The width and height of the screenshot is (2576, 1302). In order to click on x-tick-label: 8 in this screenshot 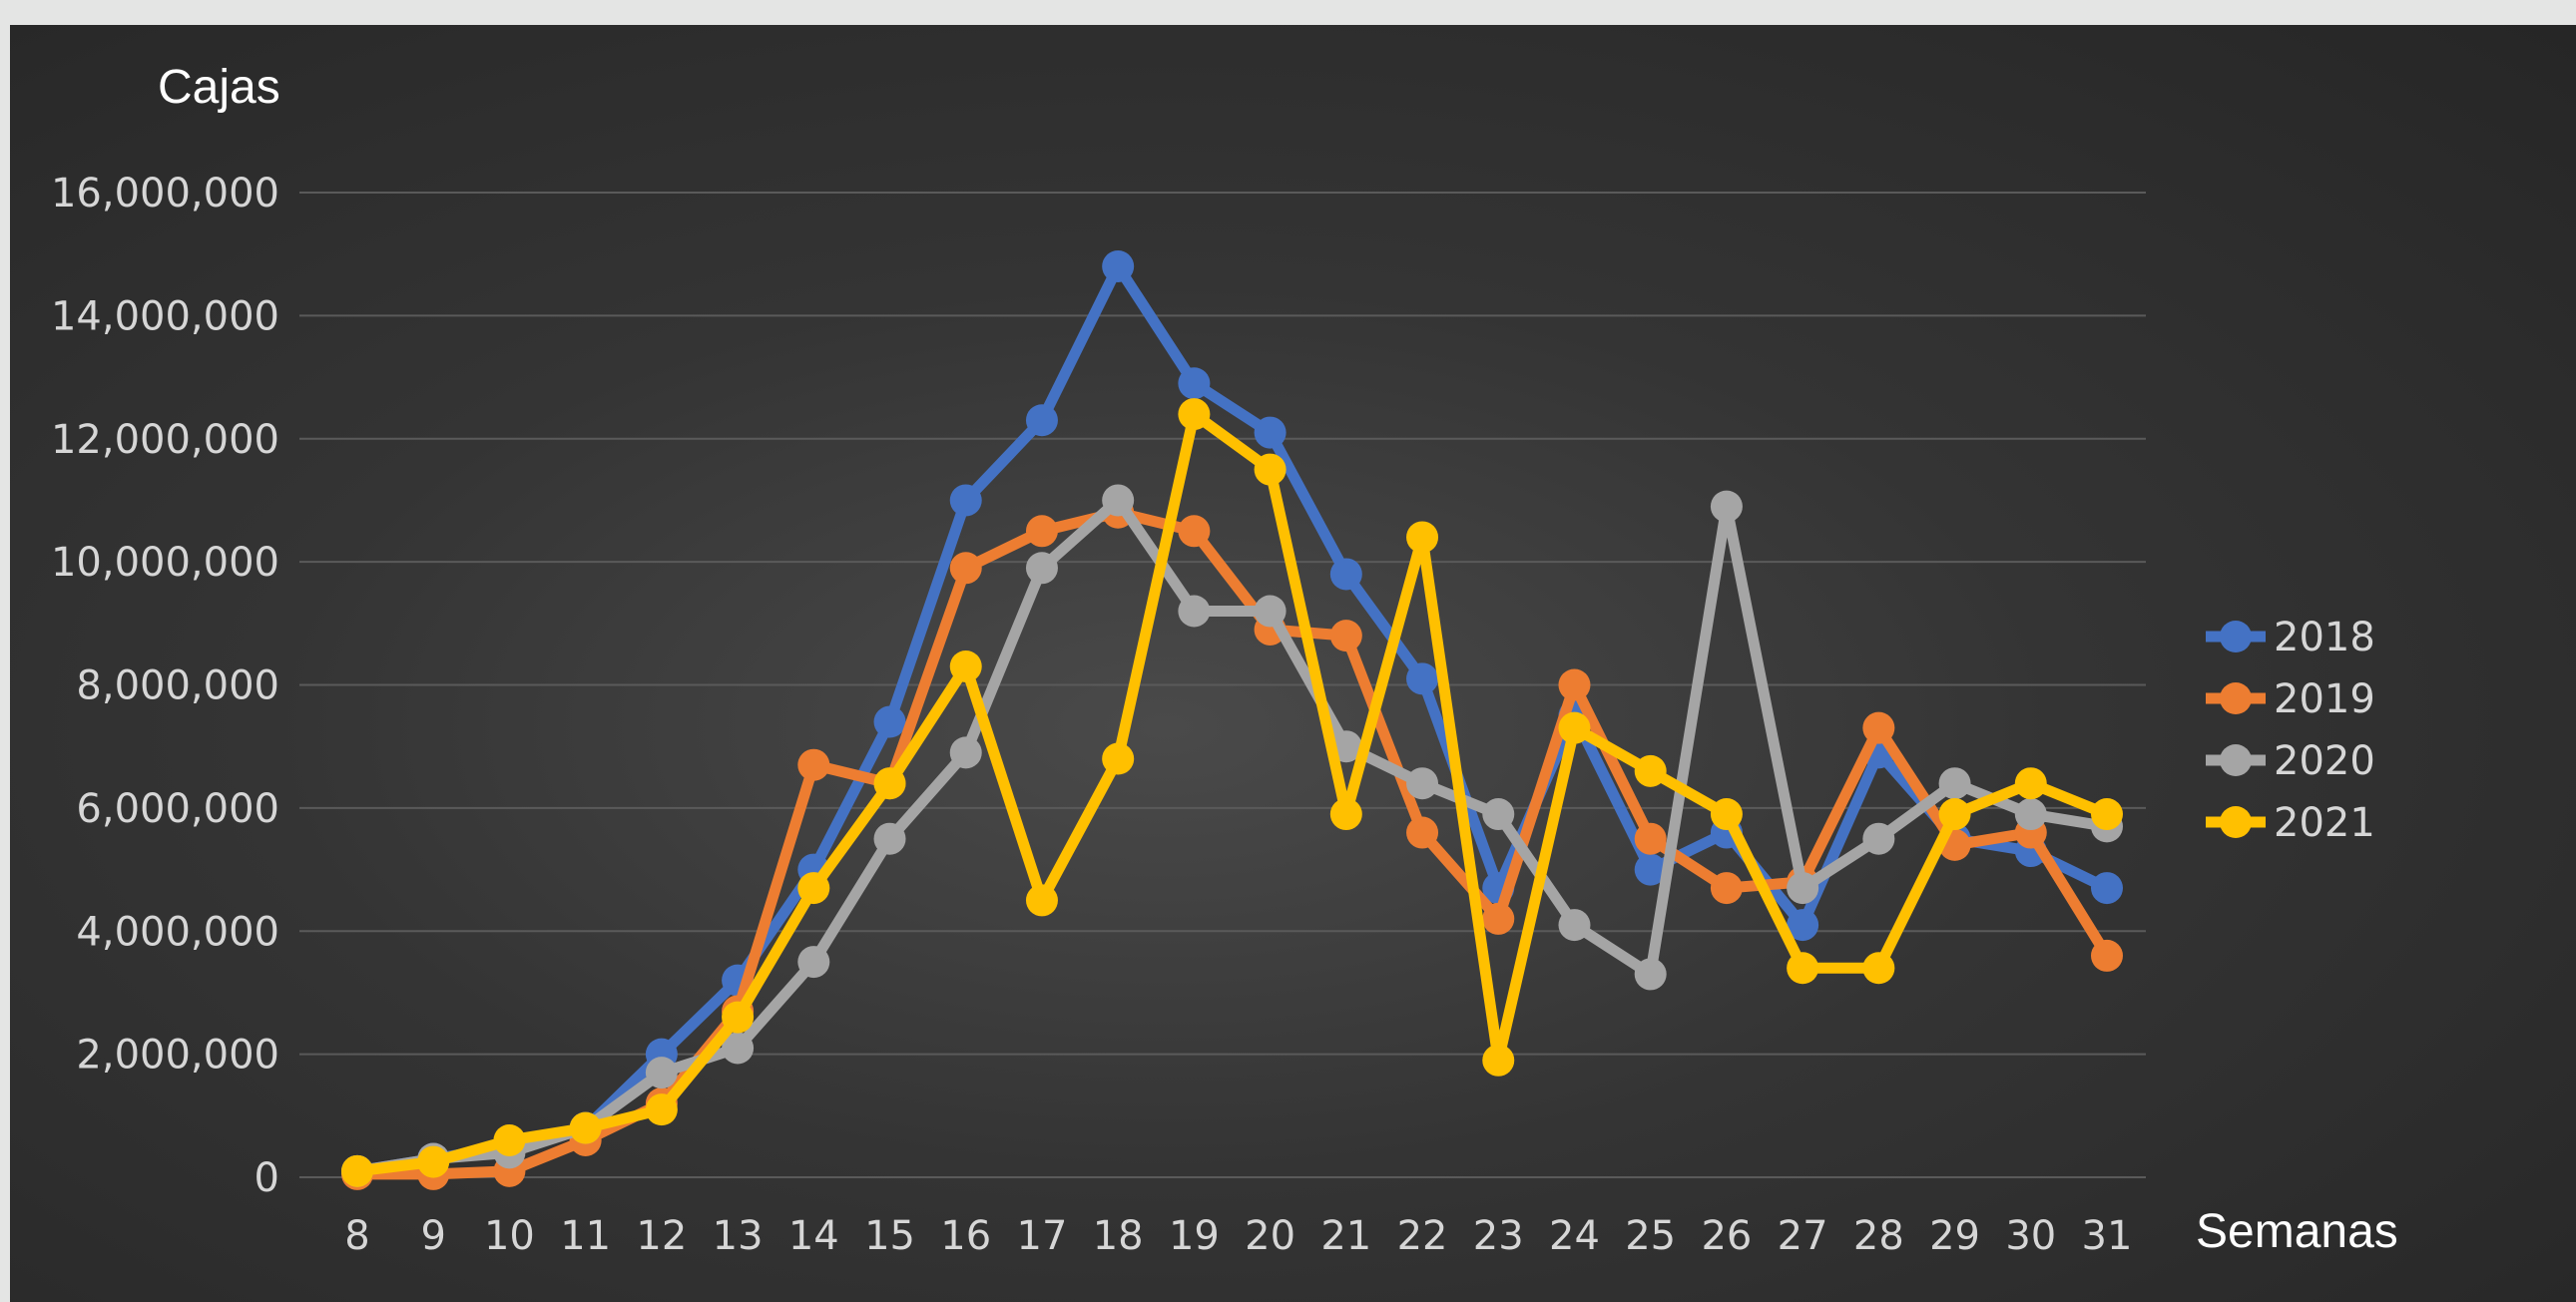, I will do `click(357, 1236)`.